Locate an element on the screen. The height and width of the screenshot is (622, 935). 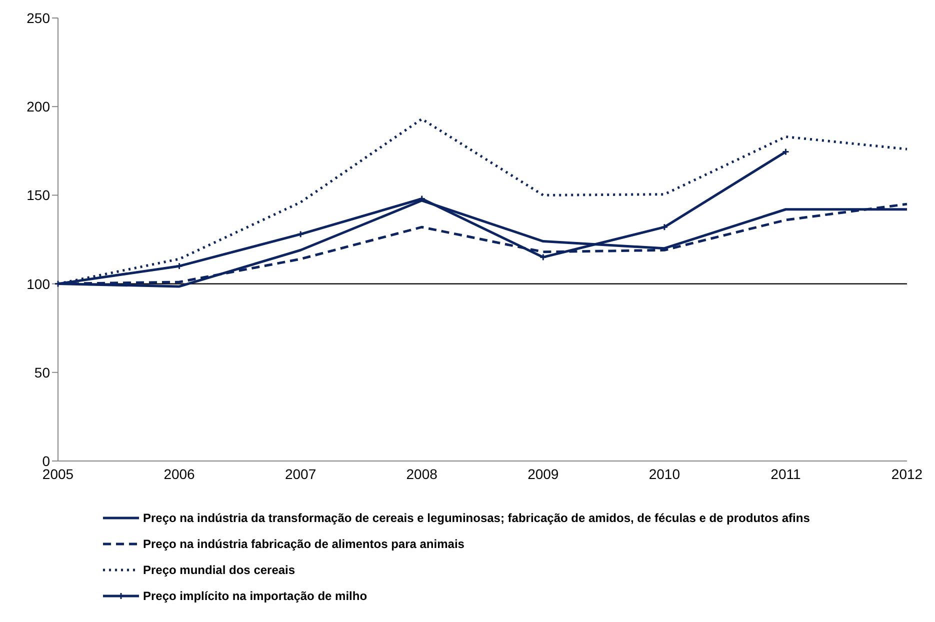
legend-label: Preço na indústria da transformação de cereais e leguminosas; fabricação de amidos, de féculas e de produtos afins is located at coordinates (476, 518).